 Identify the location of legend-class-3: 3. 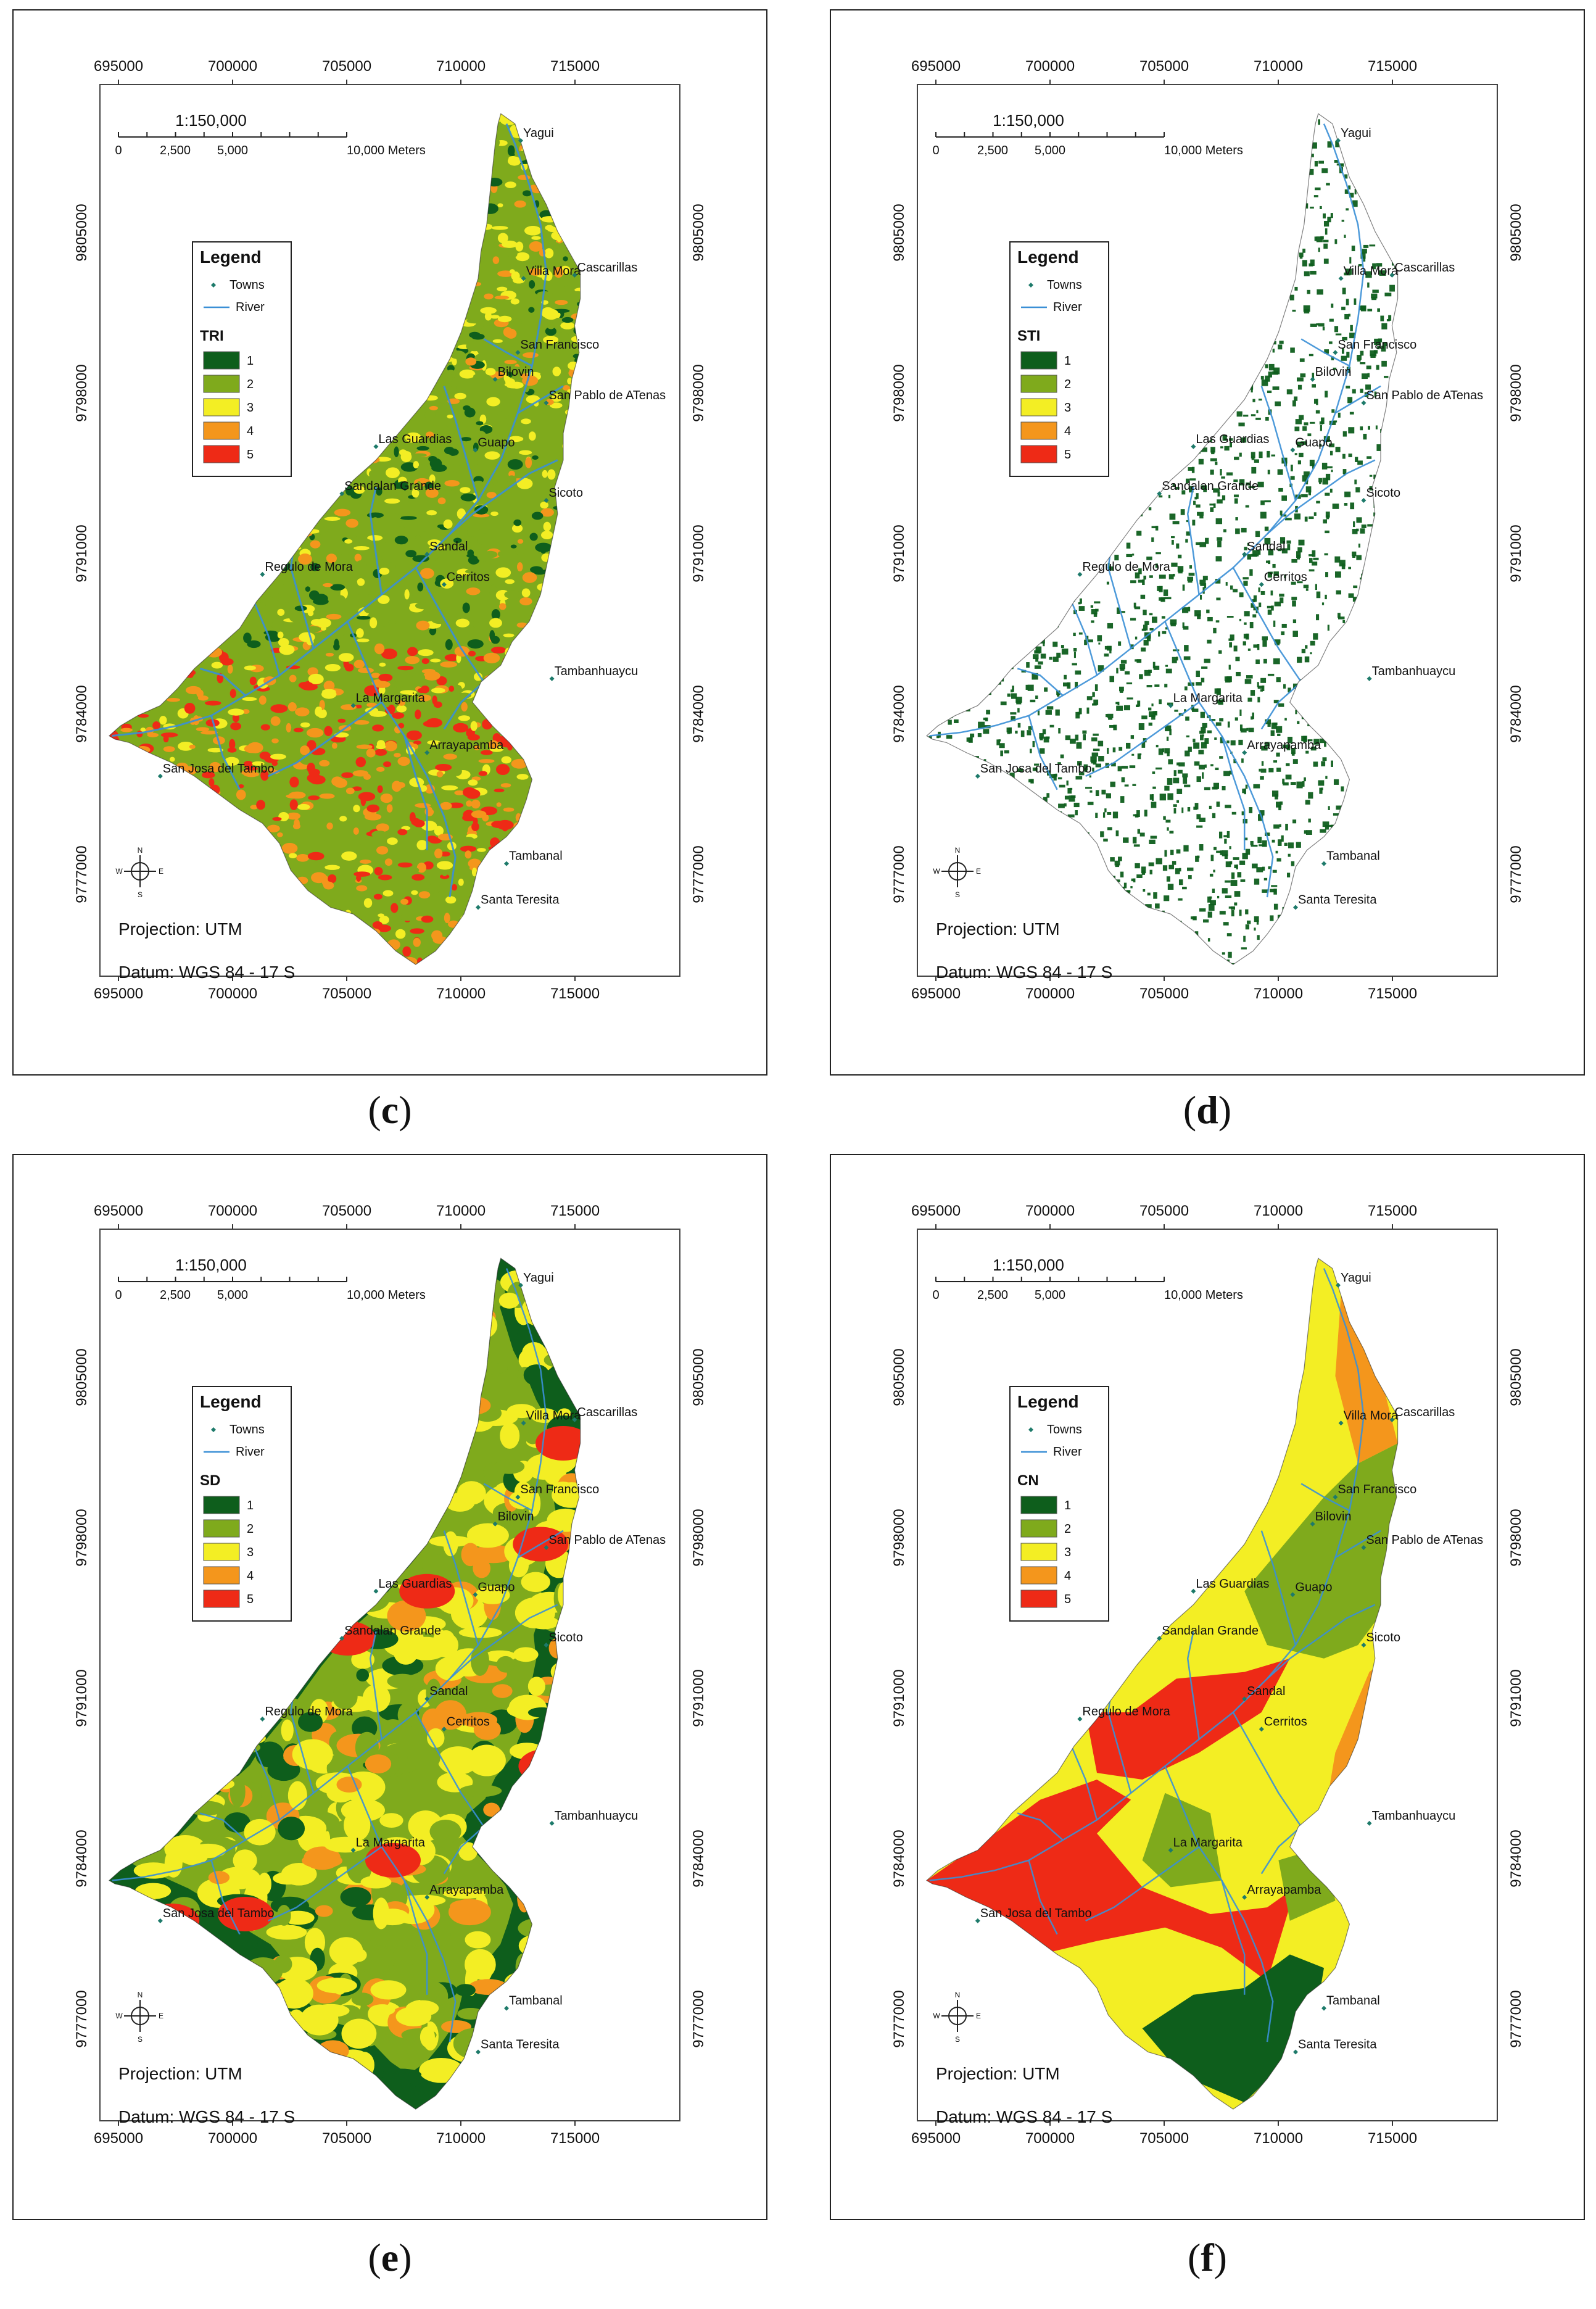
(250, 408).